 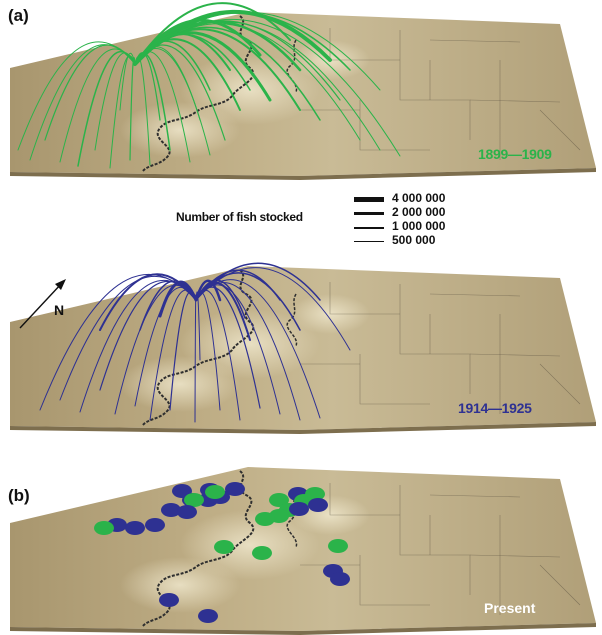 What do you see at coordinates (42, 304) in the screenshot?
I see `north-arrow-icon` at bounding box center [42, 304].